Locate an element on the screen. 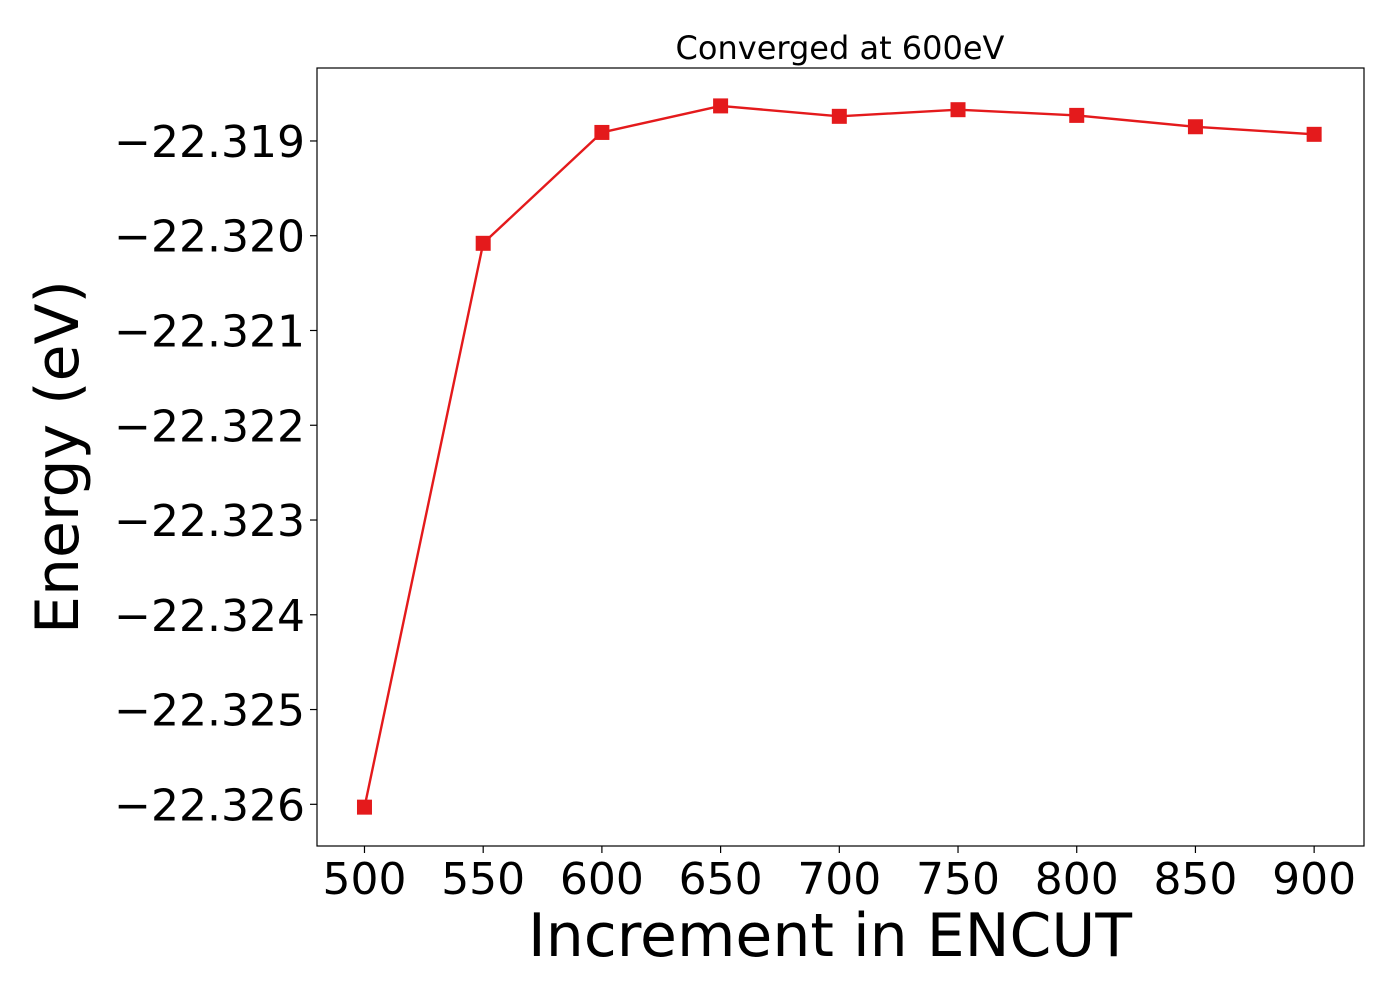  x-tick-label: 550 is located at coordinates (483, 879).